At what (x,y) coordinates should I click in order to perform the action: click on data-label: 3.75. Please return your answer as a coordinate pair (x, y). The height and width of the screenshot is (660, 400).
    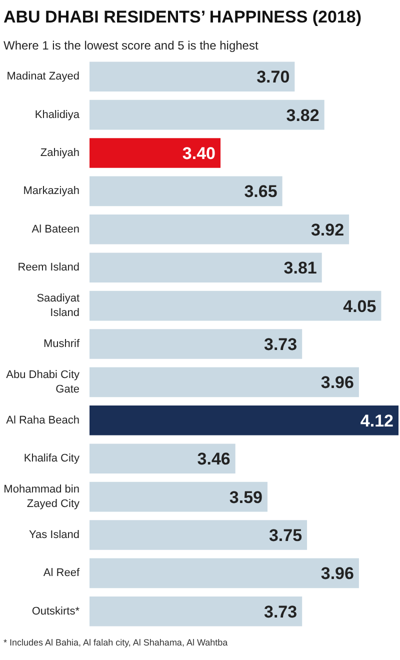
    Looking at the image, I should click on (285, 535).